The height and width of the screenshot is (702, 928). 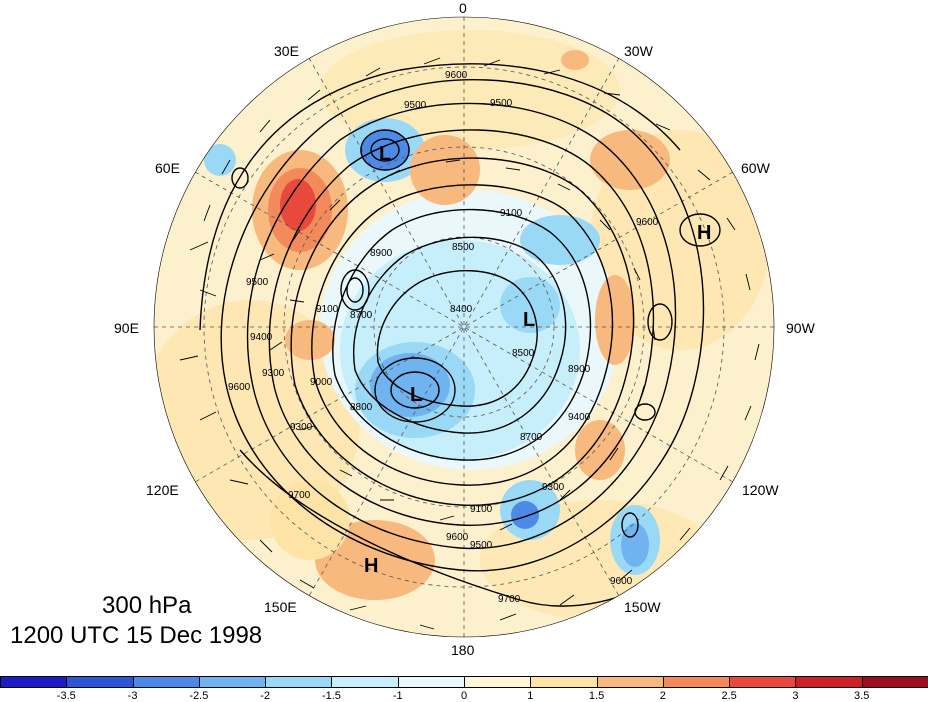 What do you see at coordinates (729, 696) in the screenshot?
I see `colorbar-tick-label: 2.5` at bounding box center [729, 696].